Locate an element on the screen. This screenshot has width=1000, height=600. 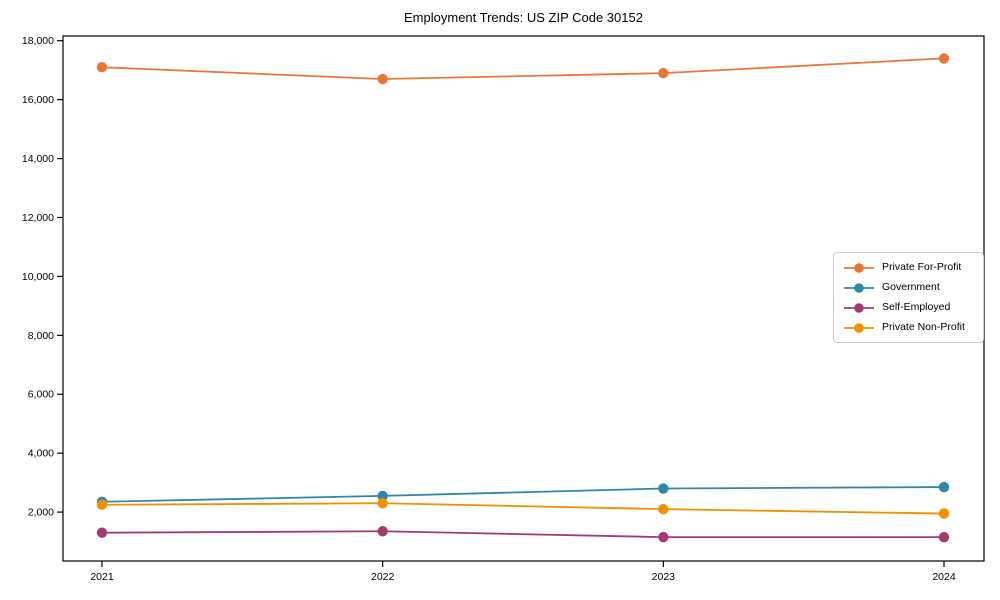
y-tick-label: 8,000 is located at coordinates (41, 336).